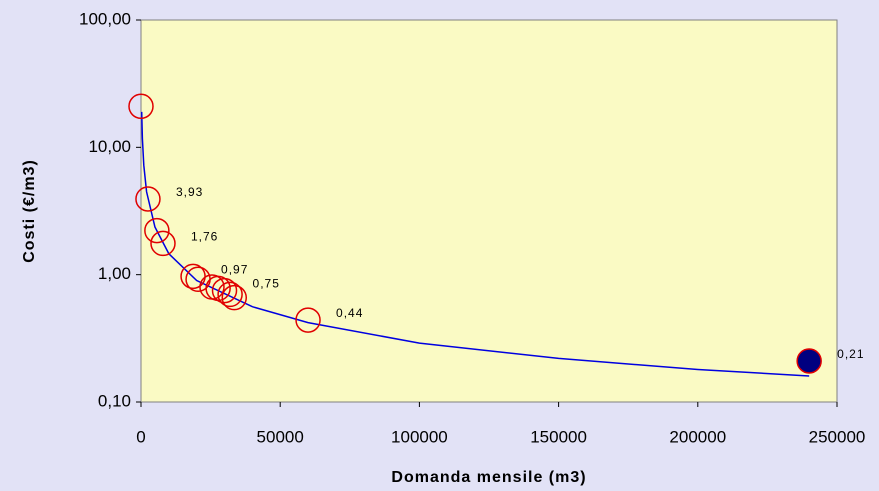 This screenshot has width=879, height=491. What do you see at coordinates (29, 211) in the screenshot?
I see `y-axis-label: Costi (€/m3)` at bounding box center [29, 211].